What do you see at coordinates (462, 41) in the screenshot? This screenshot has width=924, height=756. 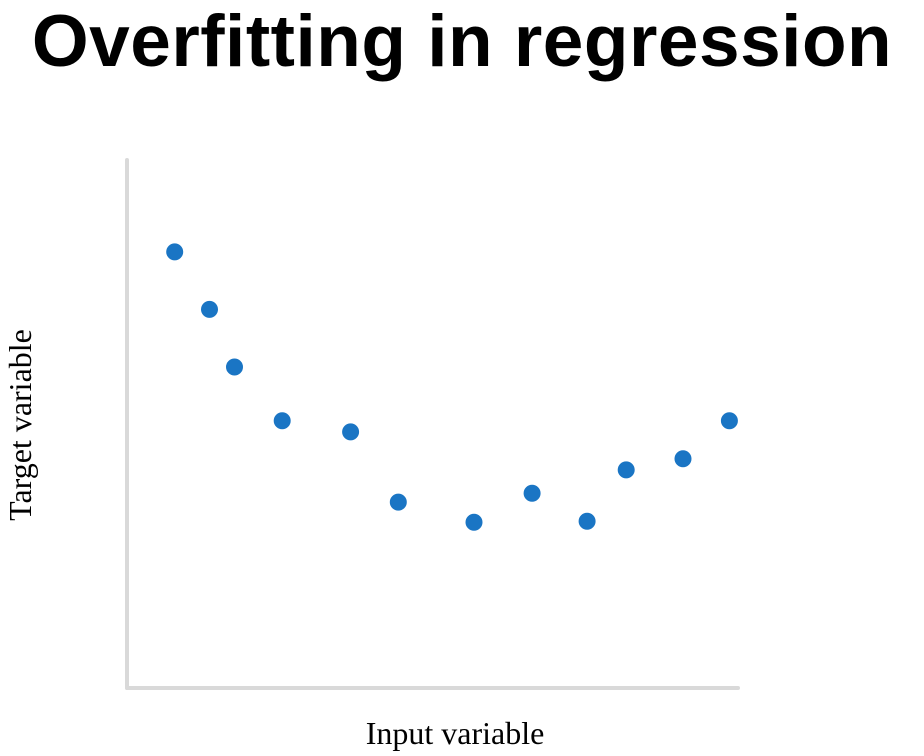 I see `chart-title: Overfitting in regression` at bounding box center [462, 41].